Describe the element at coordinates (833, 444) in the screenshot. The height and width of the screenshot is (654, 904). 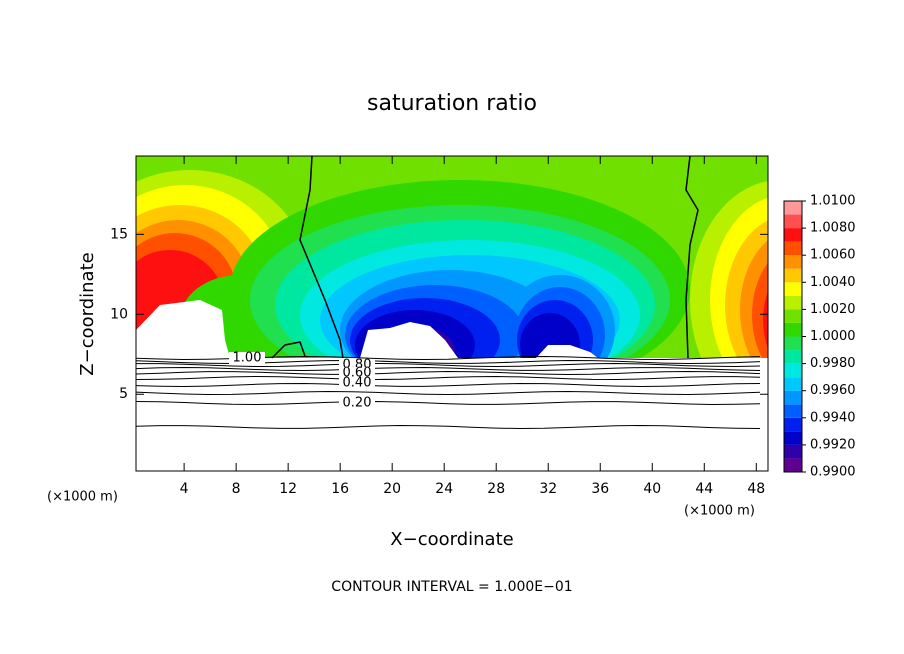
I see `colorbar-tick-label: 0.9920` at that location.